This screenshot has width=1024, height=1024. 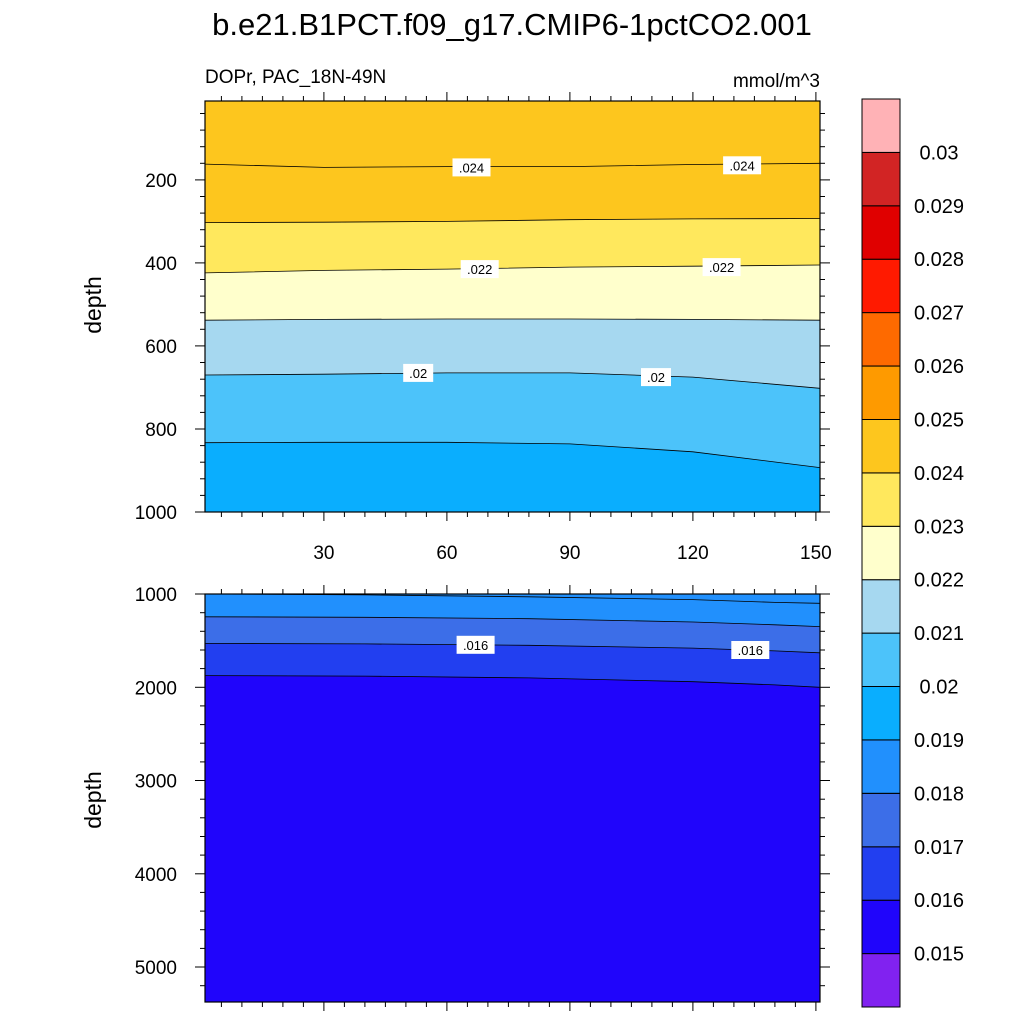 What do you see at coordinates (939, 848) in the screenshot?
I see `colorbar-label: 0.017` at bounding box center [939, 848].